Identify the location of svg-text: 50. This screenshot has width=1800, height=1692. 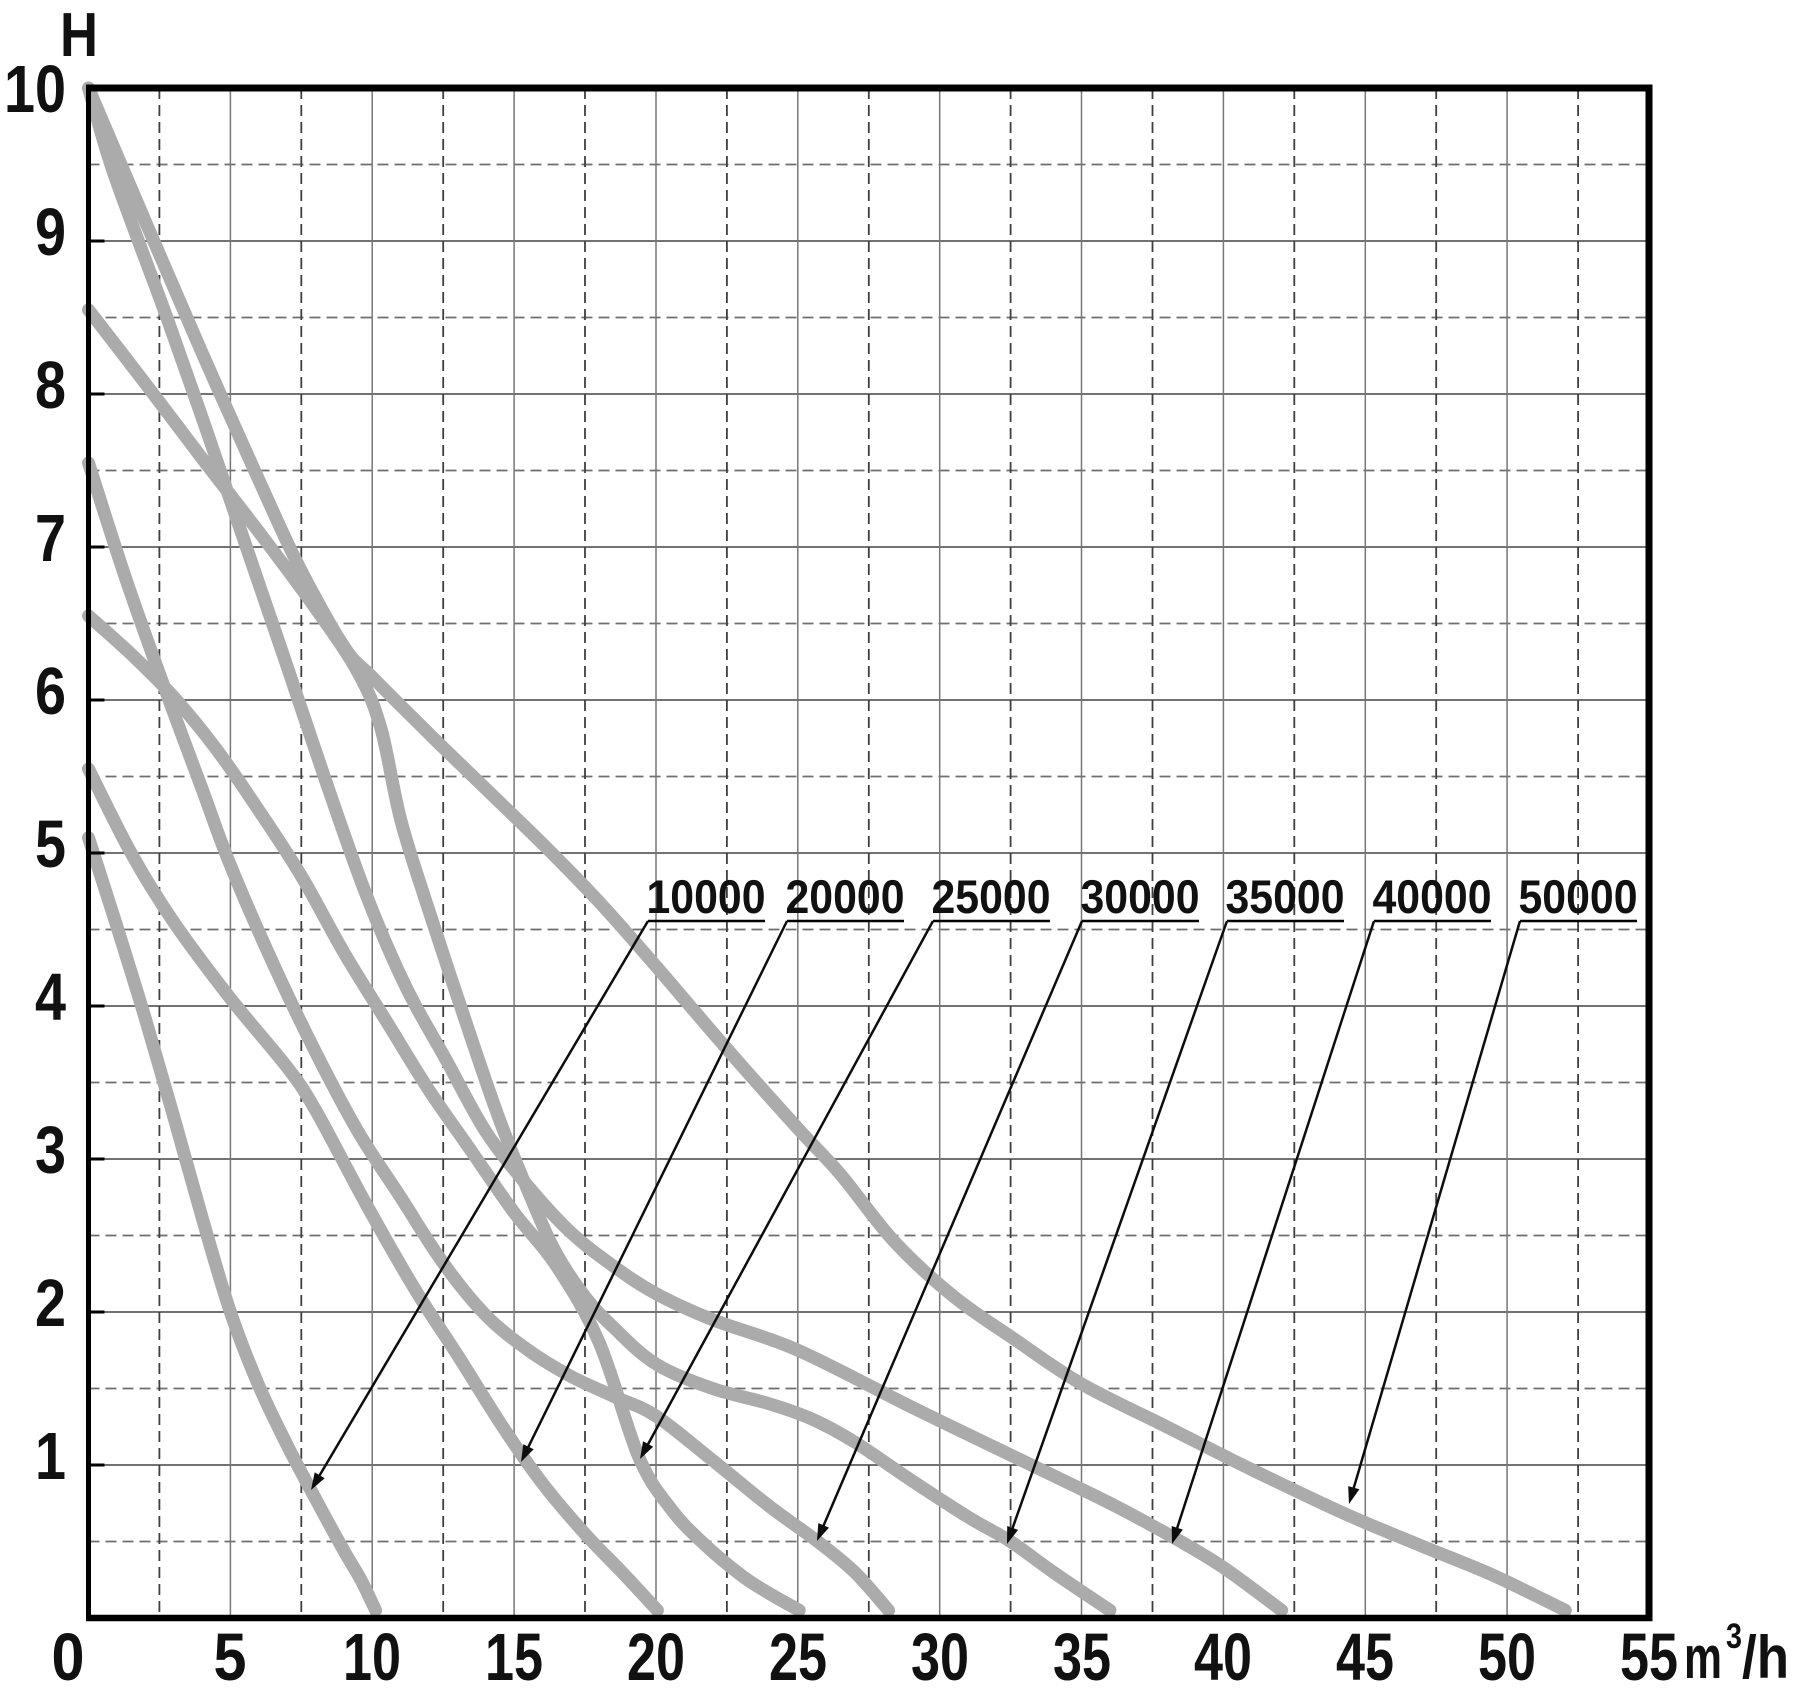
(1507, 1656).